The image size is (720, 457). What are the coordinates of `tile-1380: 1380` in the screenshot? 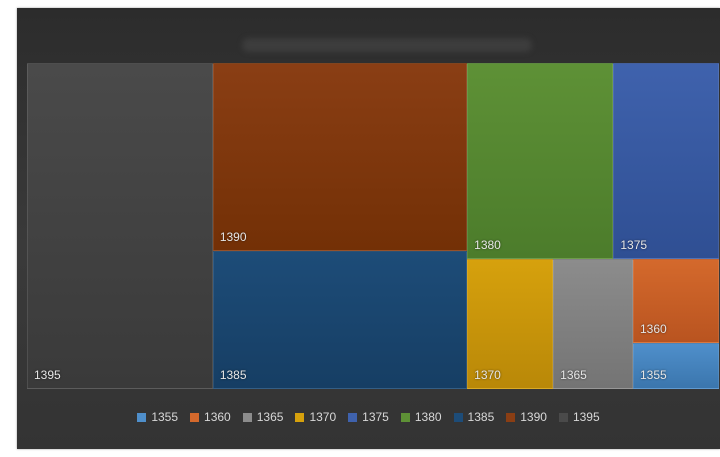 It's located at (540, 161).